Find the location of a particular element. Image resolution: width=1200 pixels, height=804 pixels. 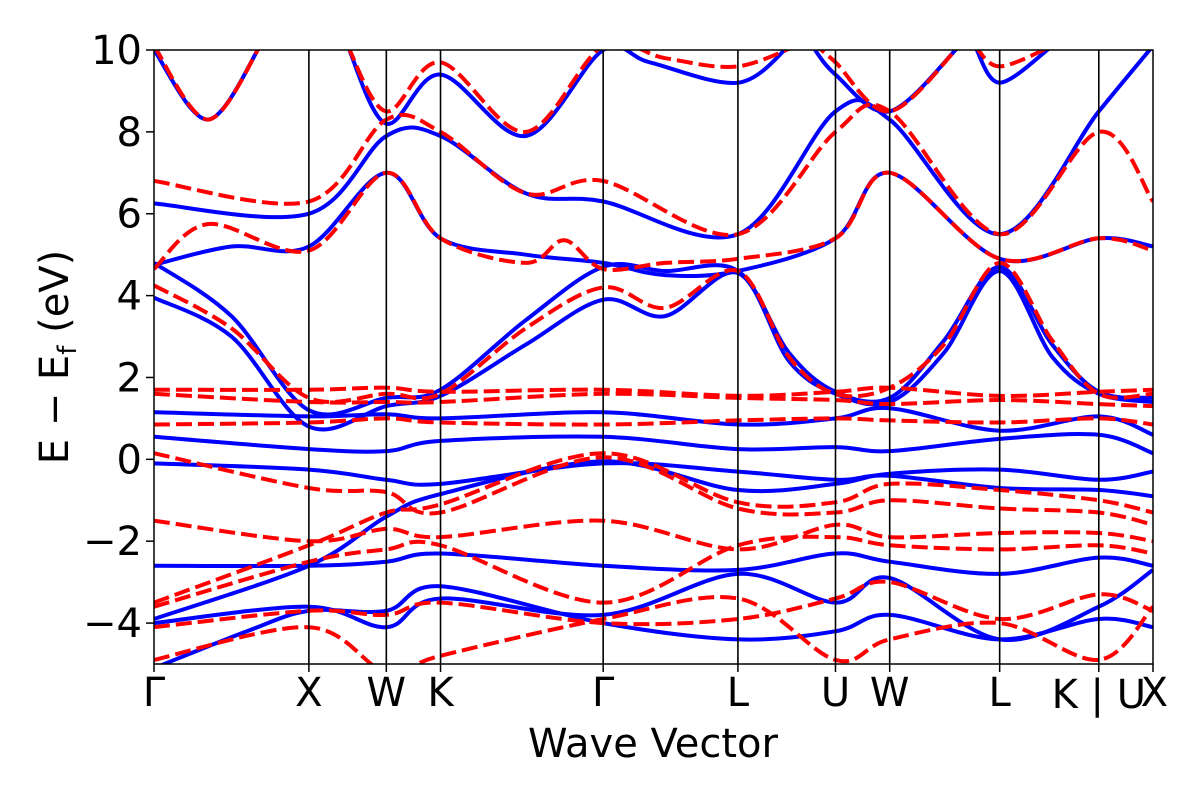

x-tick-label-9: K | U is located at coordinates (1099, 695).